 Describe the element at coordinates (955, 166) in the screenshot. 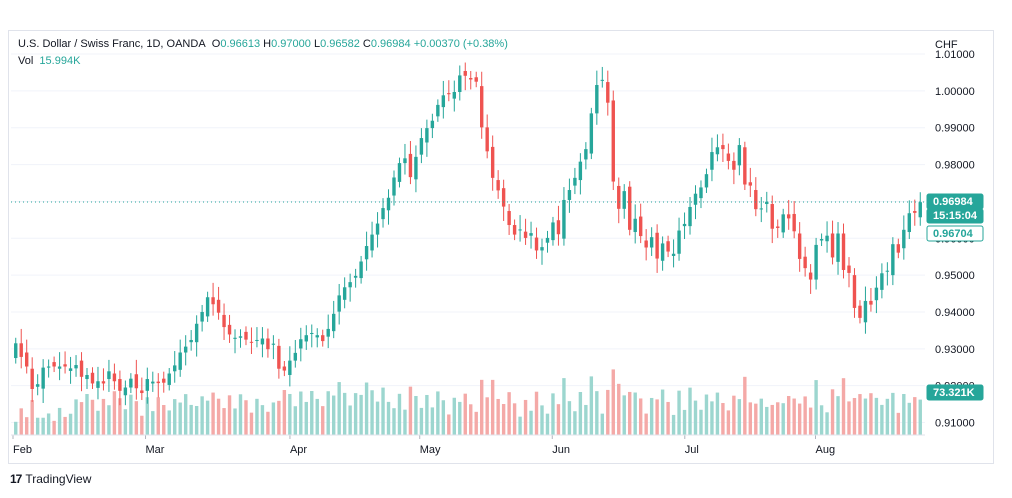

I see `price-tick-label: 0.98000` at that location.